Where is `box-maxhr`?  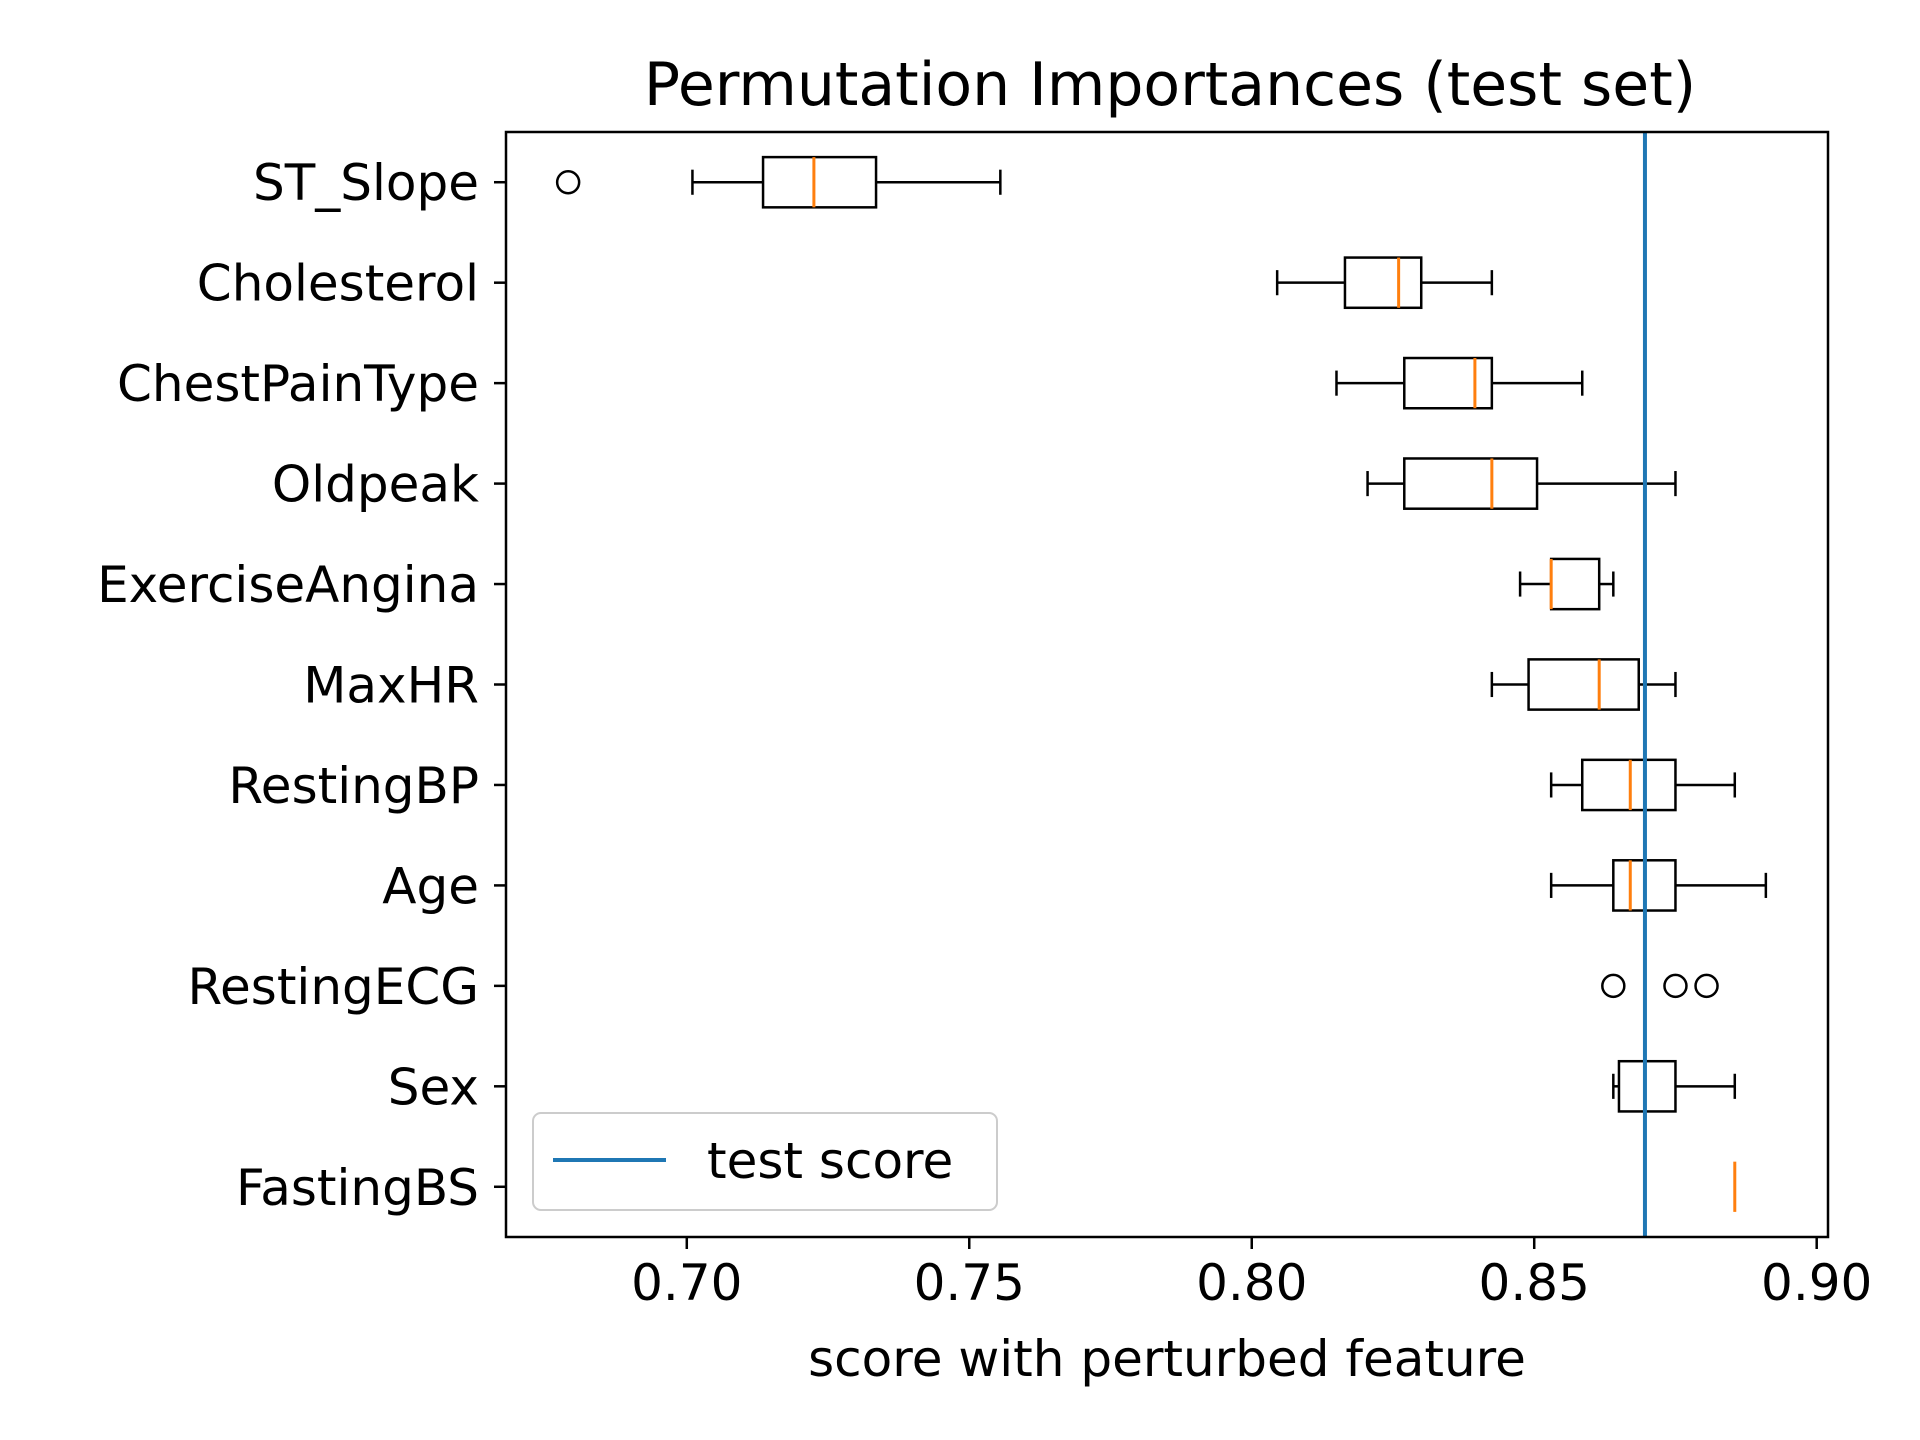 box-maxhr is located at coordinates (1583, 684).